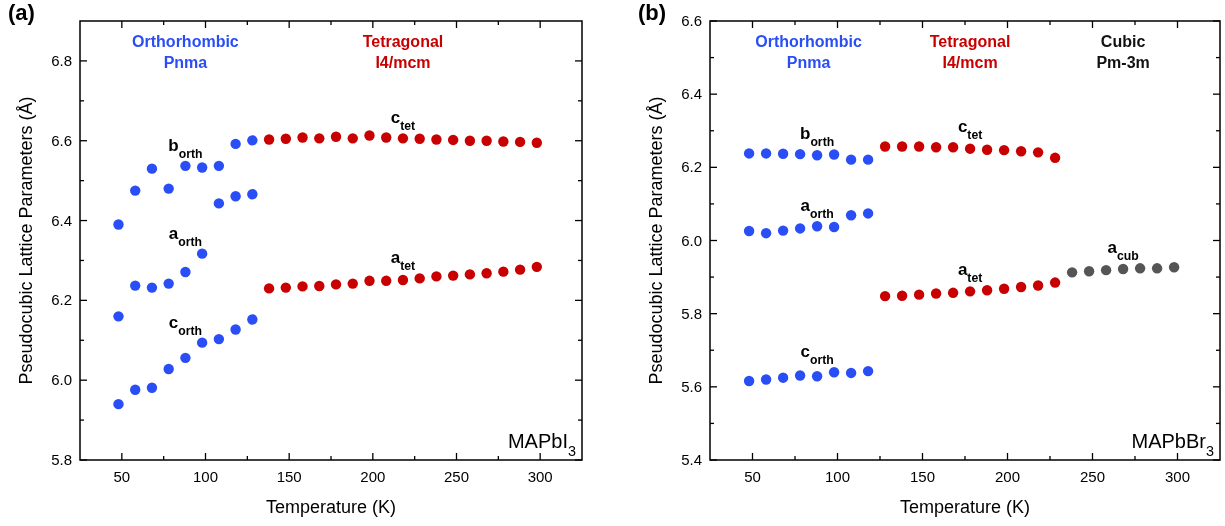 The image size is (1225, 526). Describe the element at coordinates (61, 140) in the screenshot. I see `y-tick-label: 6.6` at that location.